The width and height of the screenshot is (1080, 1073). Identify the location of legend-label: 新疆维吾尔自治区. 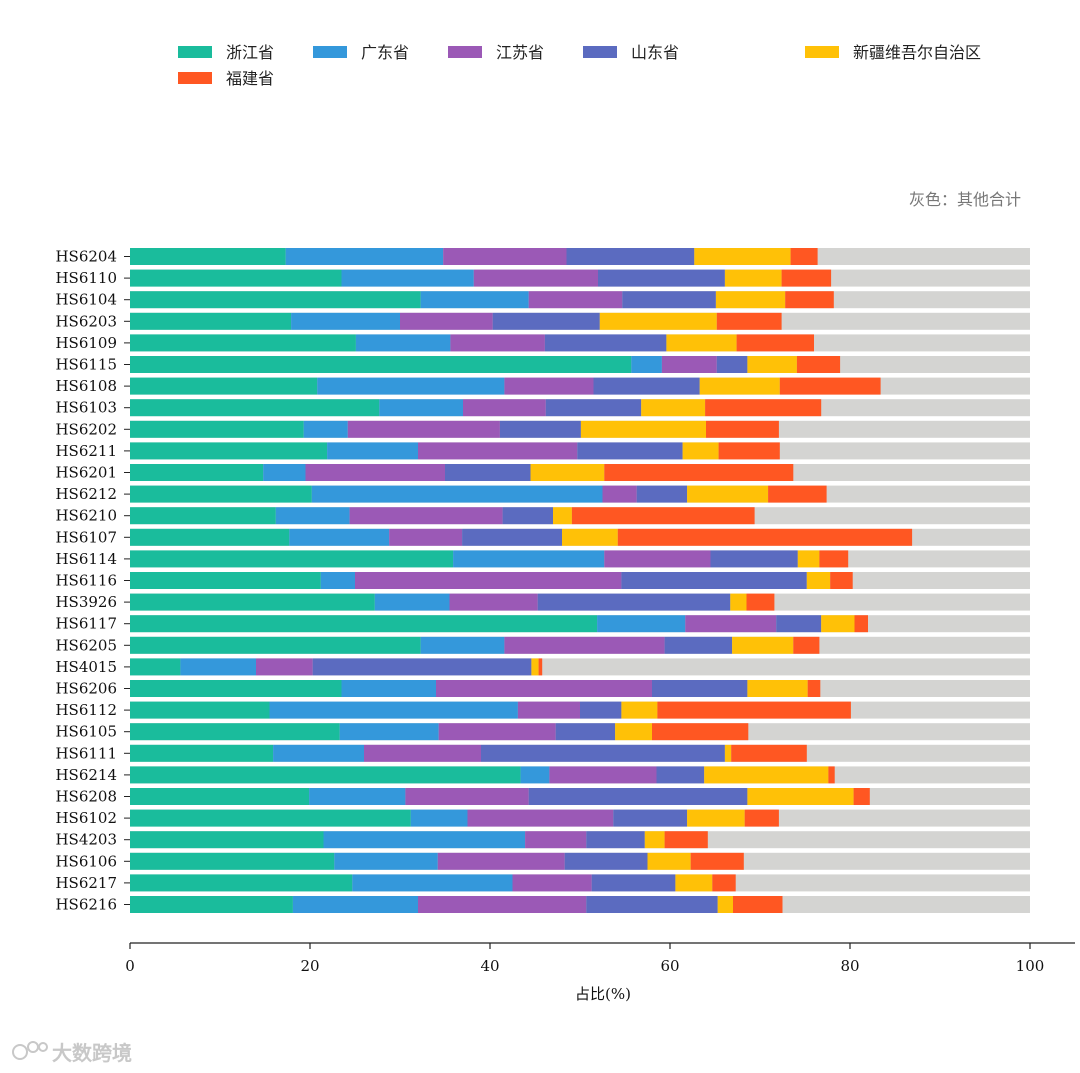
(917, 52).